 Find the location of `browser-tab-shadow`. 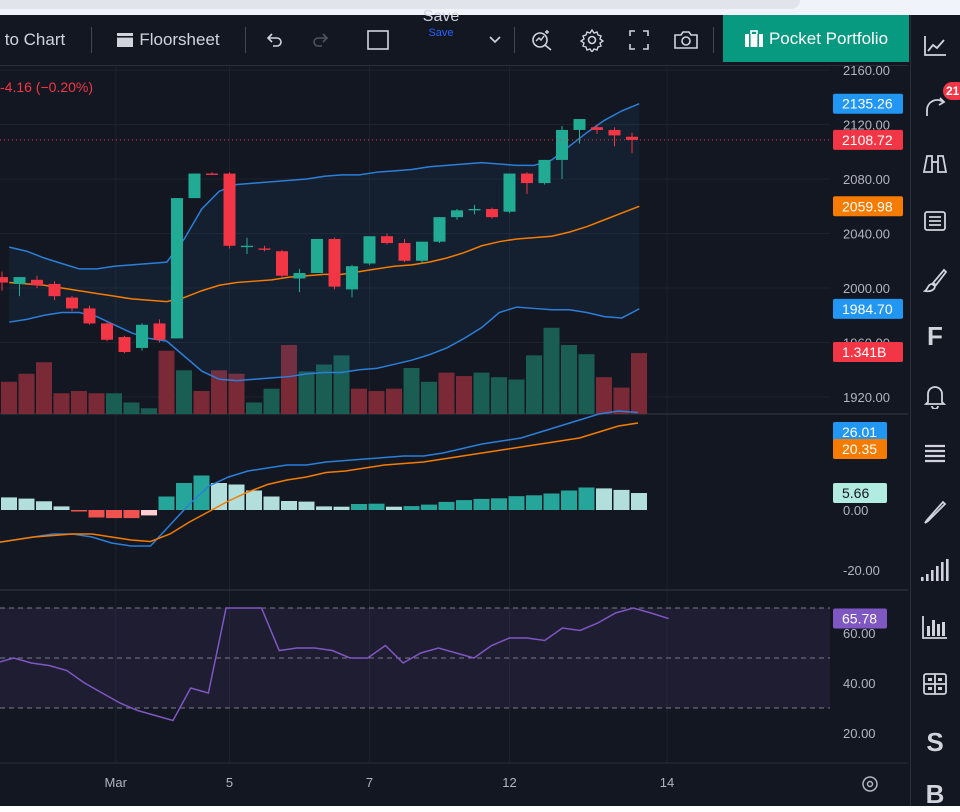

browser-tab-shadow is located at coordinates (400, 4).